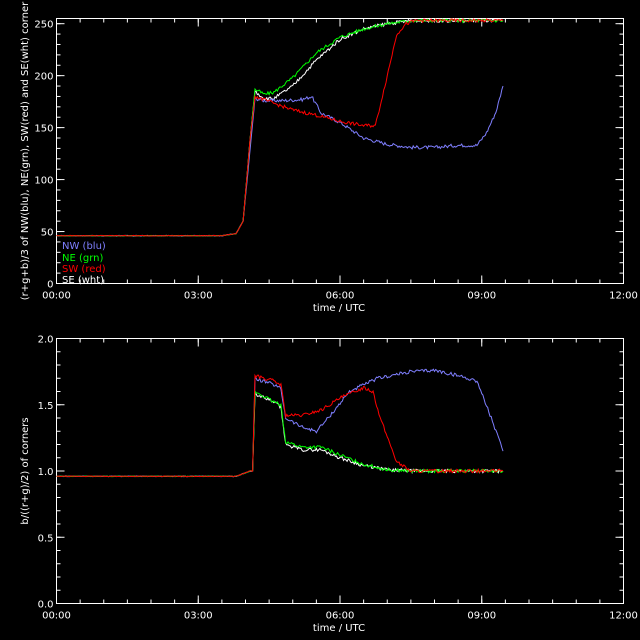 This screenshot has width=640, height=640. Describe the element at coordinates (46, 406) in the screenshot. I see `y-tick-label: 1.5` at that location.